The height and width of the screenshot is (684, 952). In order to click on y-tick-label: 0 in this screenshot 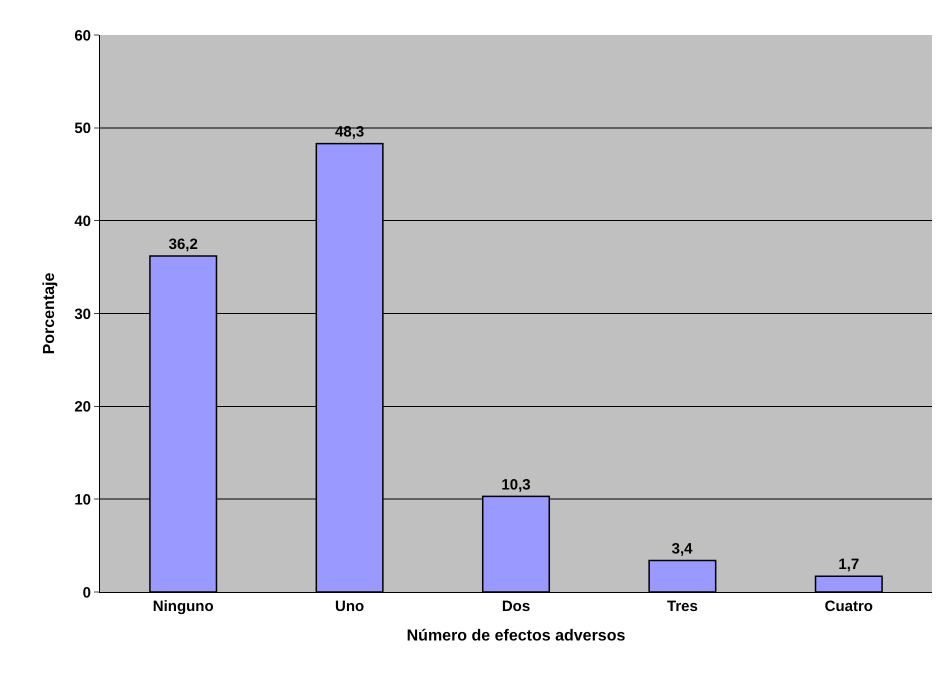, I will do `click(86, 593)`.